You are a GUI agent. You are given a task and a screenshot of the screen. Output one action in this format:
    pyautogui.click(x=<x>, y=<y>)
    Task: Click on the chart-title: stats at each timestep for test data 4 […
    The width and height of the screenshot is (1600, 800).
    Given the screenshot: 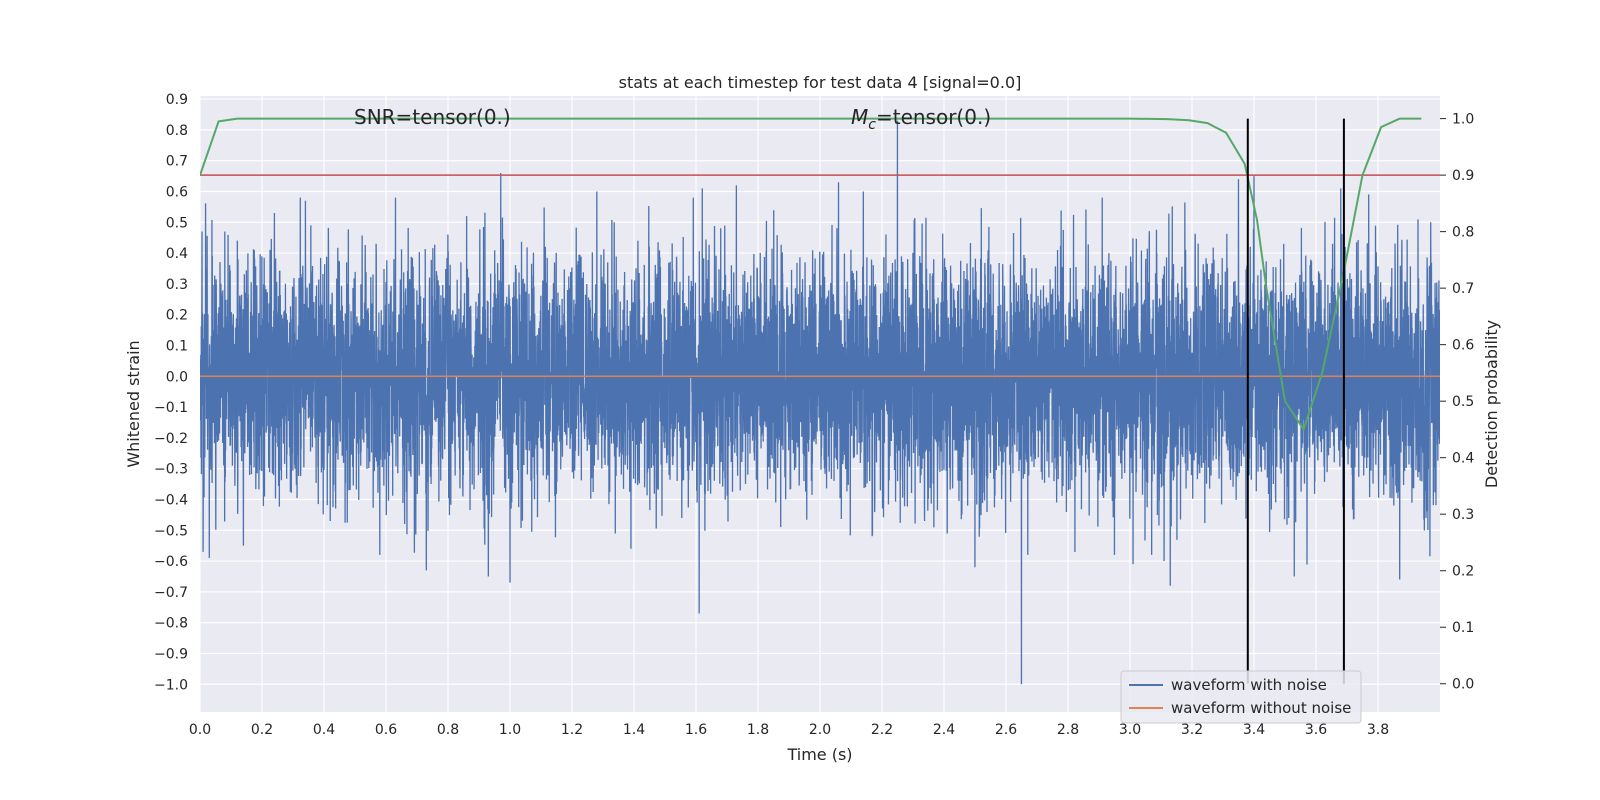 What is the action you would take?
    pyautogui.click(x=820, y=82)
    